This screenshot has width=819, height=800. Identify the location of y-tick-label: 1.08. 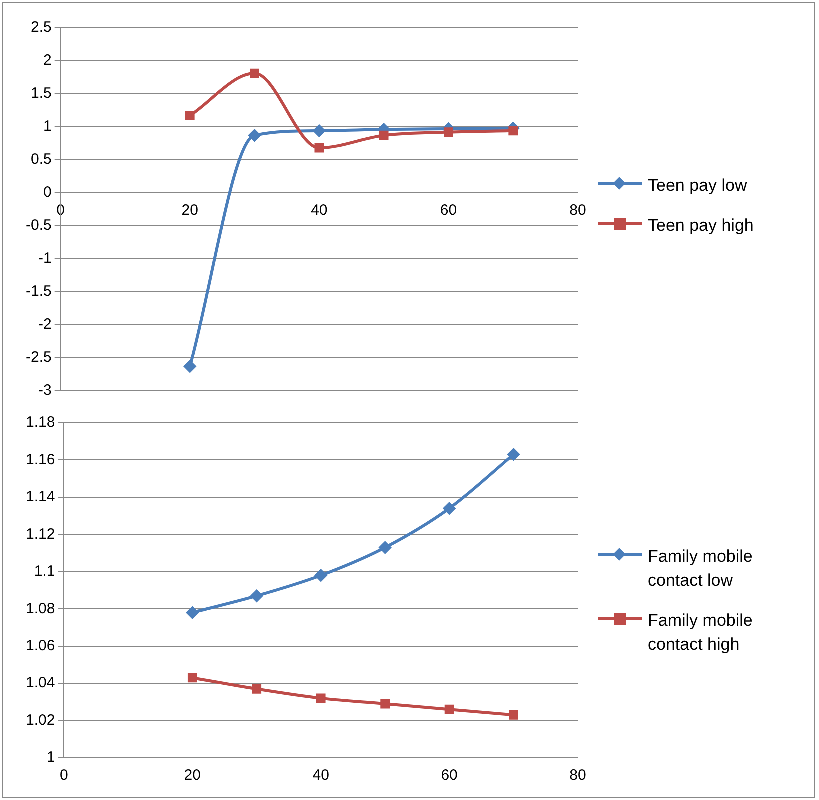
(41, 609).